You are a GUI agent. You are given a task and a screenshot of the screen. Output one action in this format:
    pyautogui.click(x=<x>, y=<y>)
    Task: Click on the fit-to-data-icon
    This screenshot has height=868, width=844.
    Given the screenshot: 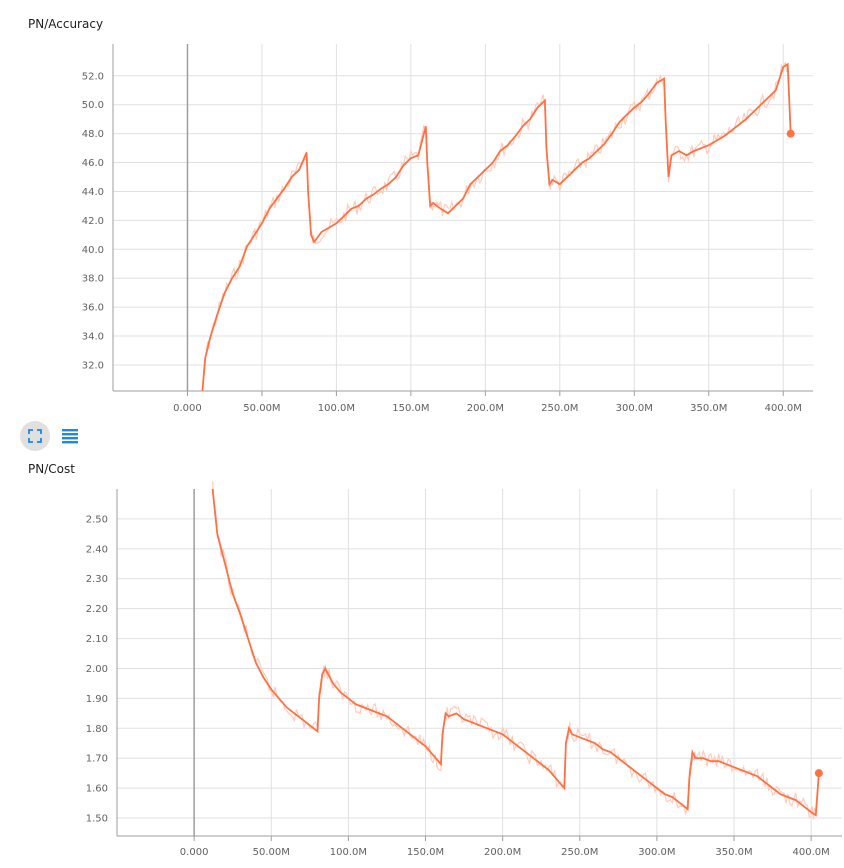 What is the action you would take?
    pyautogui.click(x=35, y=436)
    